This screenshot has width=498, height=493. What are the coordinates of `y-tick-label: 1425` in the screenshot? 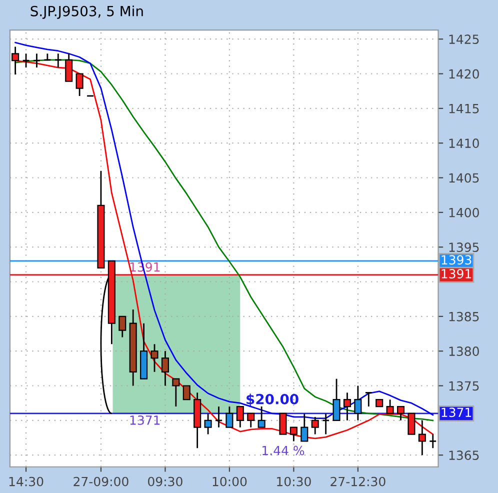 It's located at (464, 39).